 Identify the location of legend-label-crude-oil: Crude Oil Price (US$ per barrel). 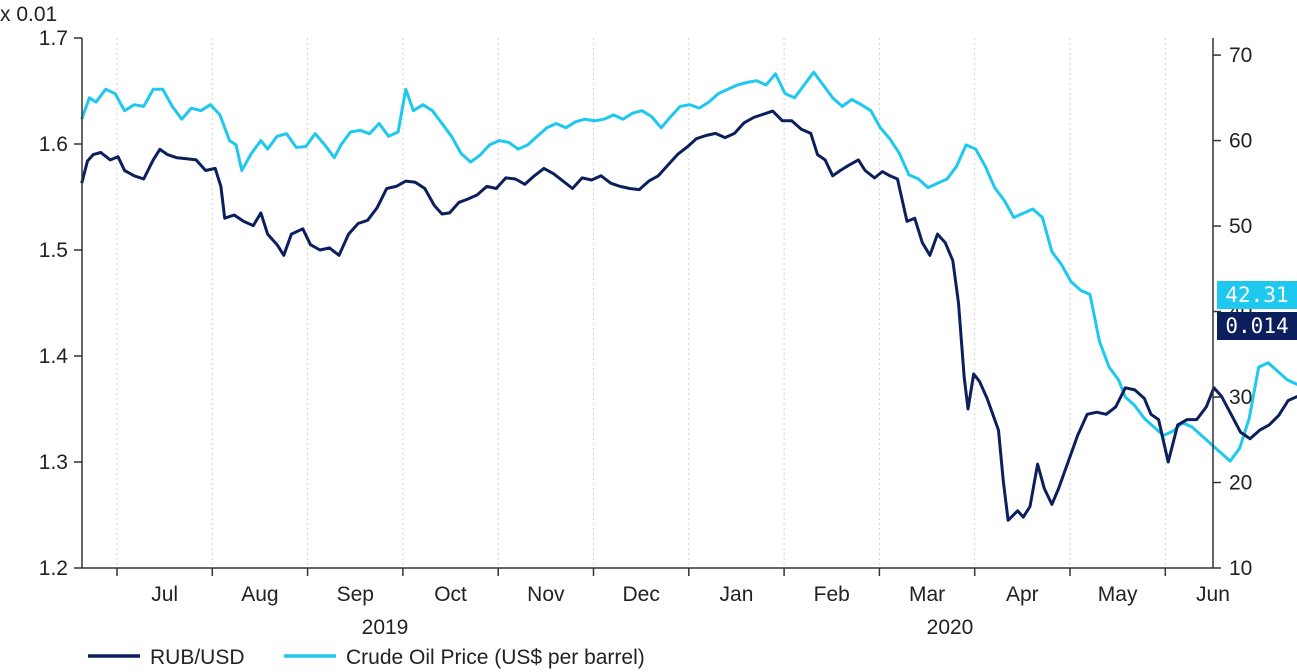
(495, 657).